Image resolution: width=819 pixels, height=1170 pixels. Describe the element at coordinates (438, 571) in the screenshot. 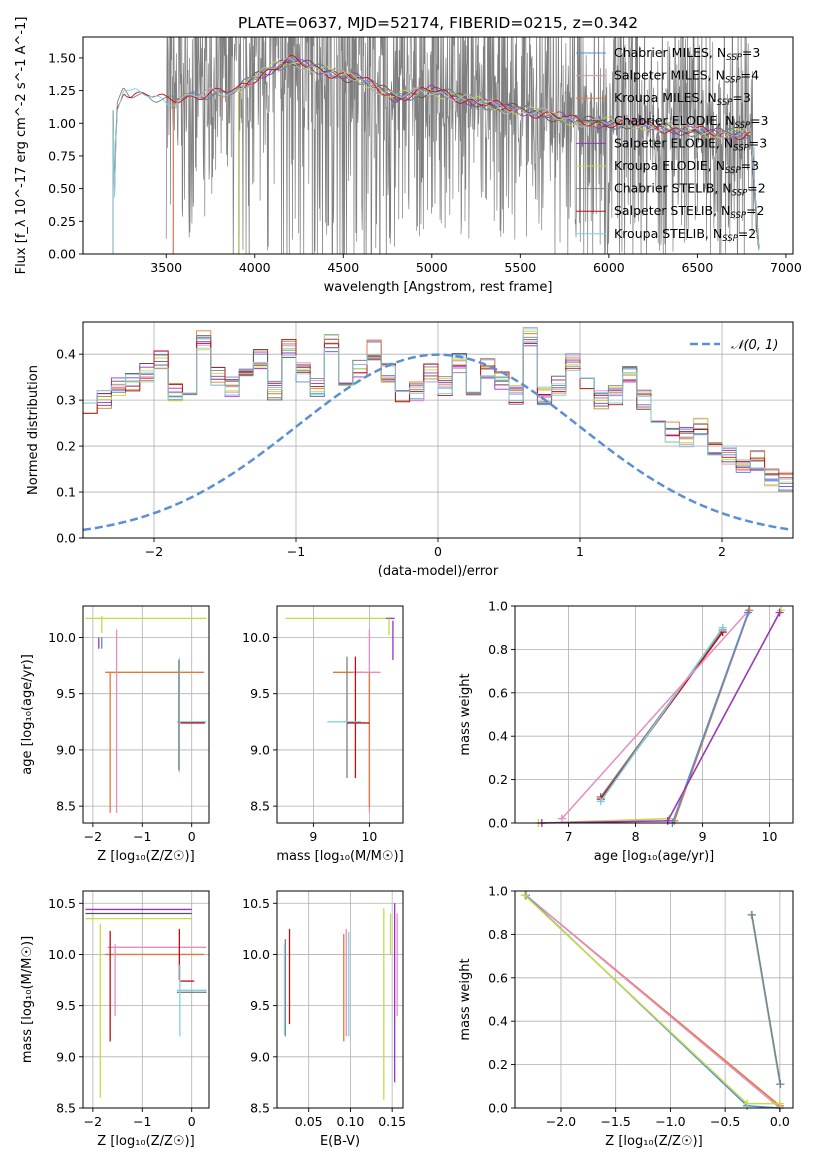

I see `x-axis-label: (data-model)/error` at that location.